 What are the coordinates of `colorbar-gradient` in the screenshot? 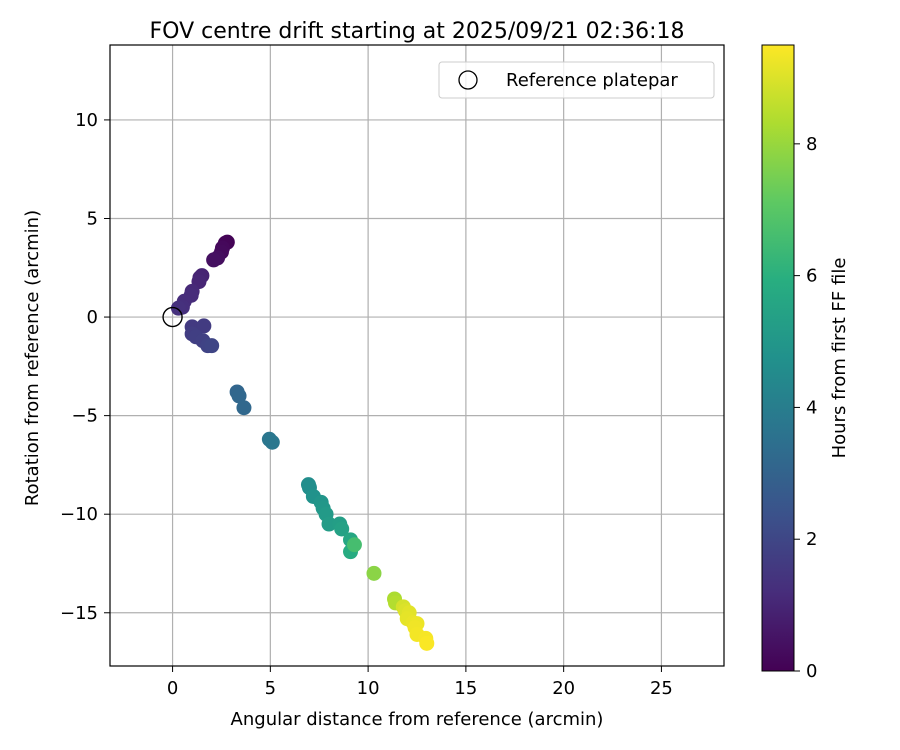 It's located at (778, 358).